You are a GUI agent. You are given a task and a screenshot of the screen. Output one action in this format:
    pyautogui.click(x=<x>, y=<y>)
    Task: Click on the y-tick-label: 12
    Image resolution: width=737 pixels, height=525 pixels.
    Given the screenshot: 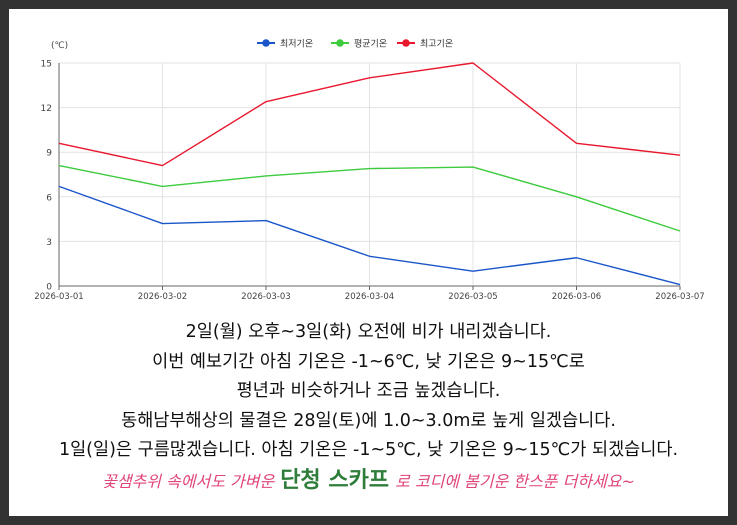 What is the action you would take?
    pyautogui.click(x=46, y=109)
    